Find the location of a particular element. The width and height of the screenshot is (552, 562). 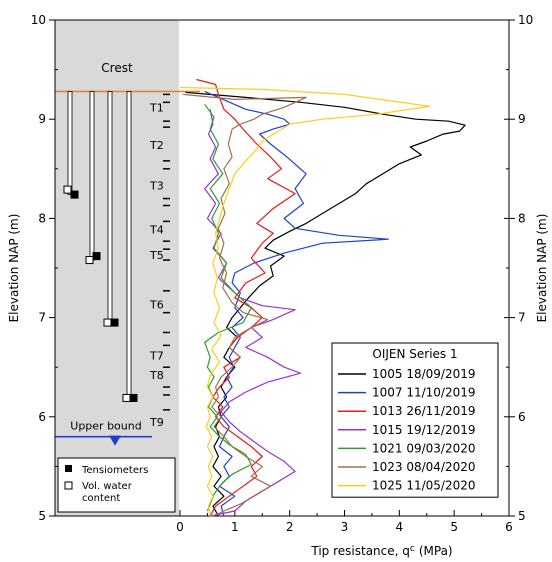

water-content-legend-icon is located at coordinates (68, 485).